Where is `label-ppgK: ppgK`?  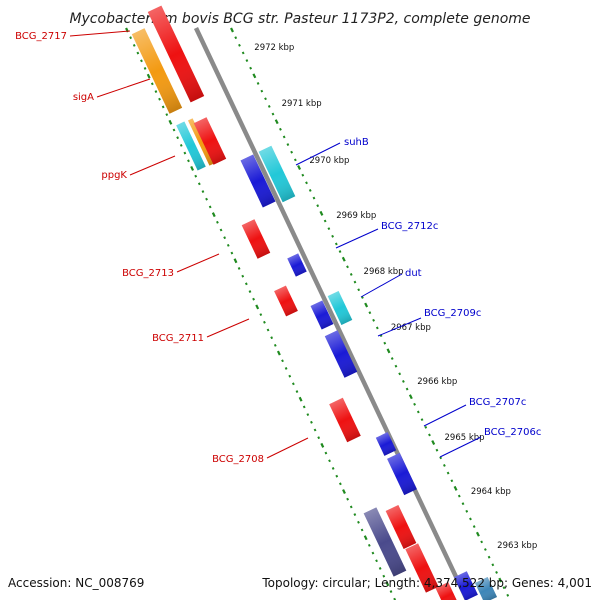 label-ppgK: ppgK is located at coordinates (114, 175).